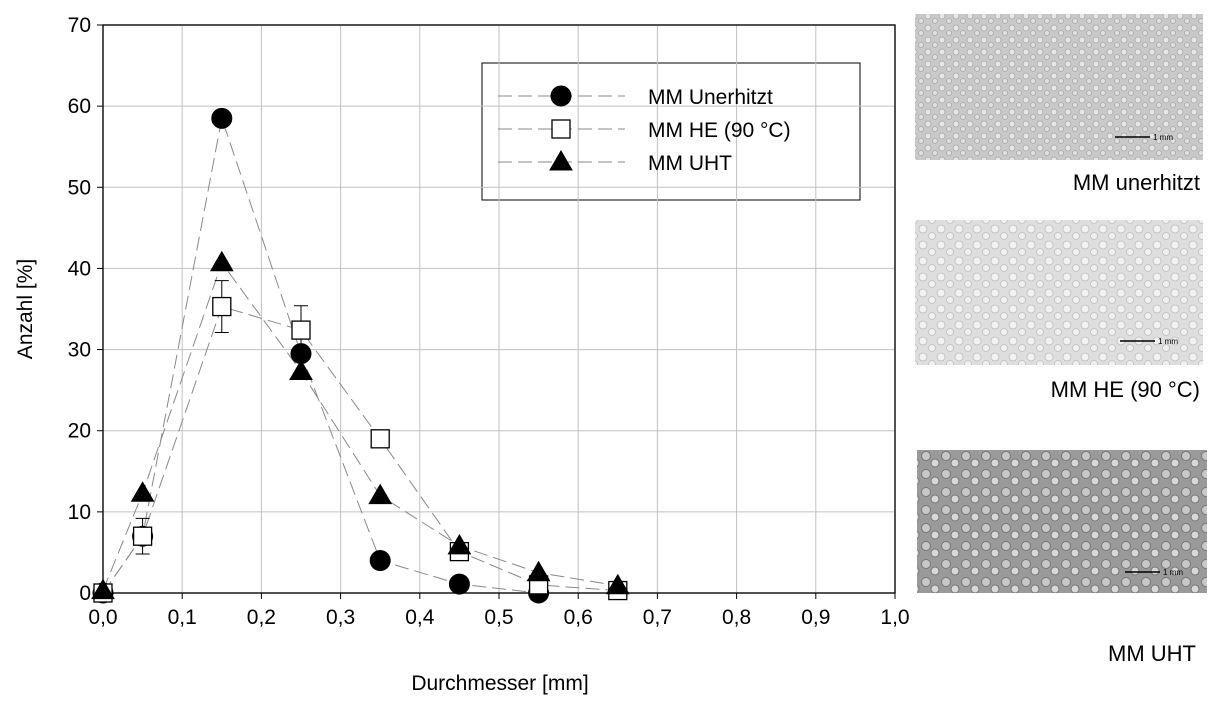  Describe the element at coordinates (102, 617) in the screenshot. I see `x-tick-label: 0,0` at that location.